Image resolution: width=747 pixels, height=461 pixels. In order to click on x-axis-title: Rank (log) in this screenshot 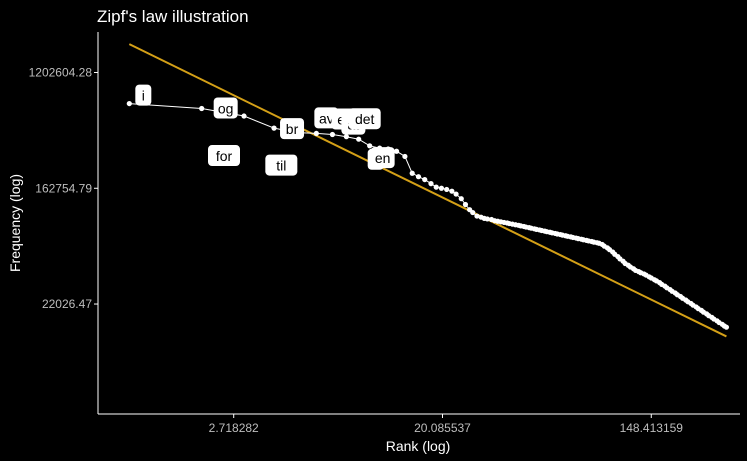, I will do `click(418, 446)`.